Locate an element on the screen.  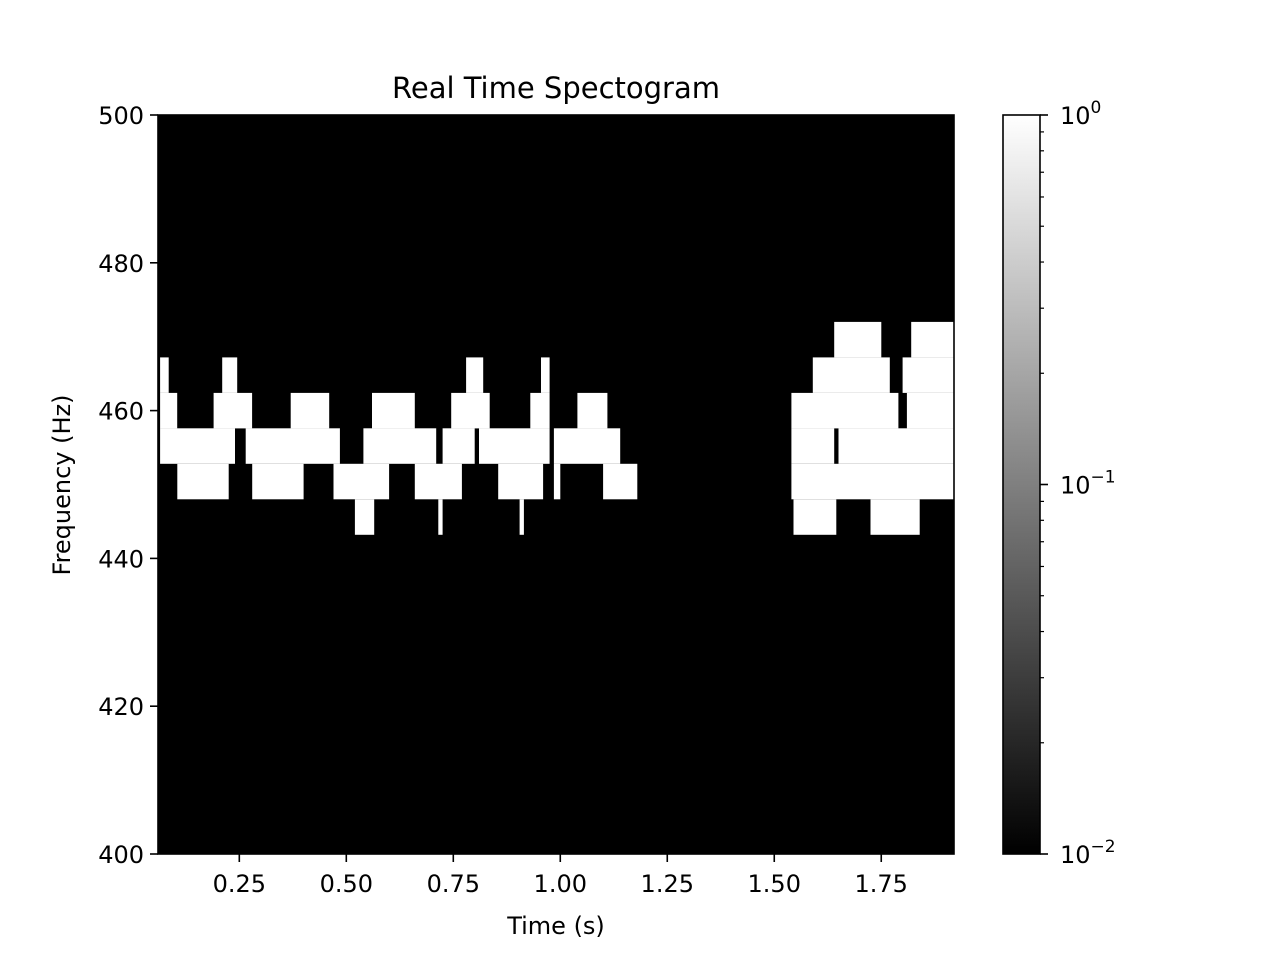
y-tick-label: 420 is located at coordinates (121, 707).